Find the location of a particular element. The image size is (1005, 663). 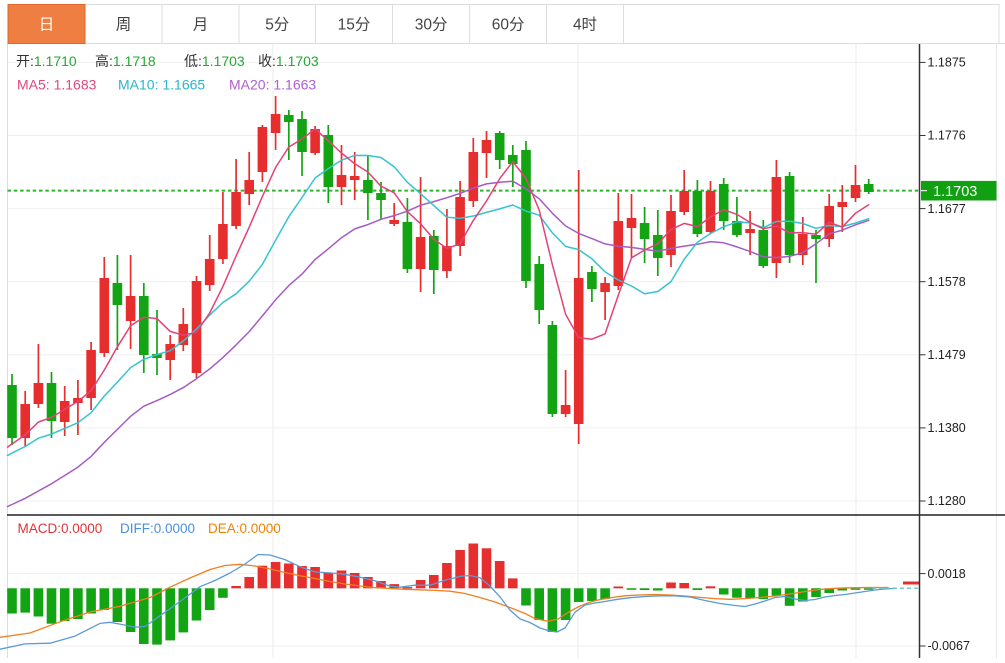

svg-text: 1.1280 is located at coordinates (947, 501).